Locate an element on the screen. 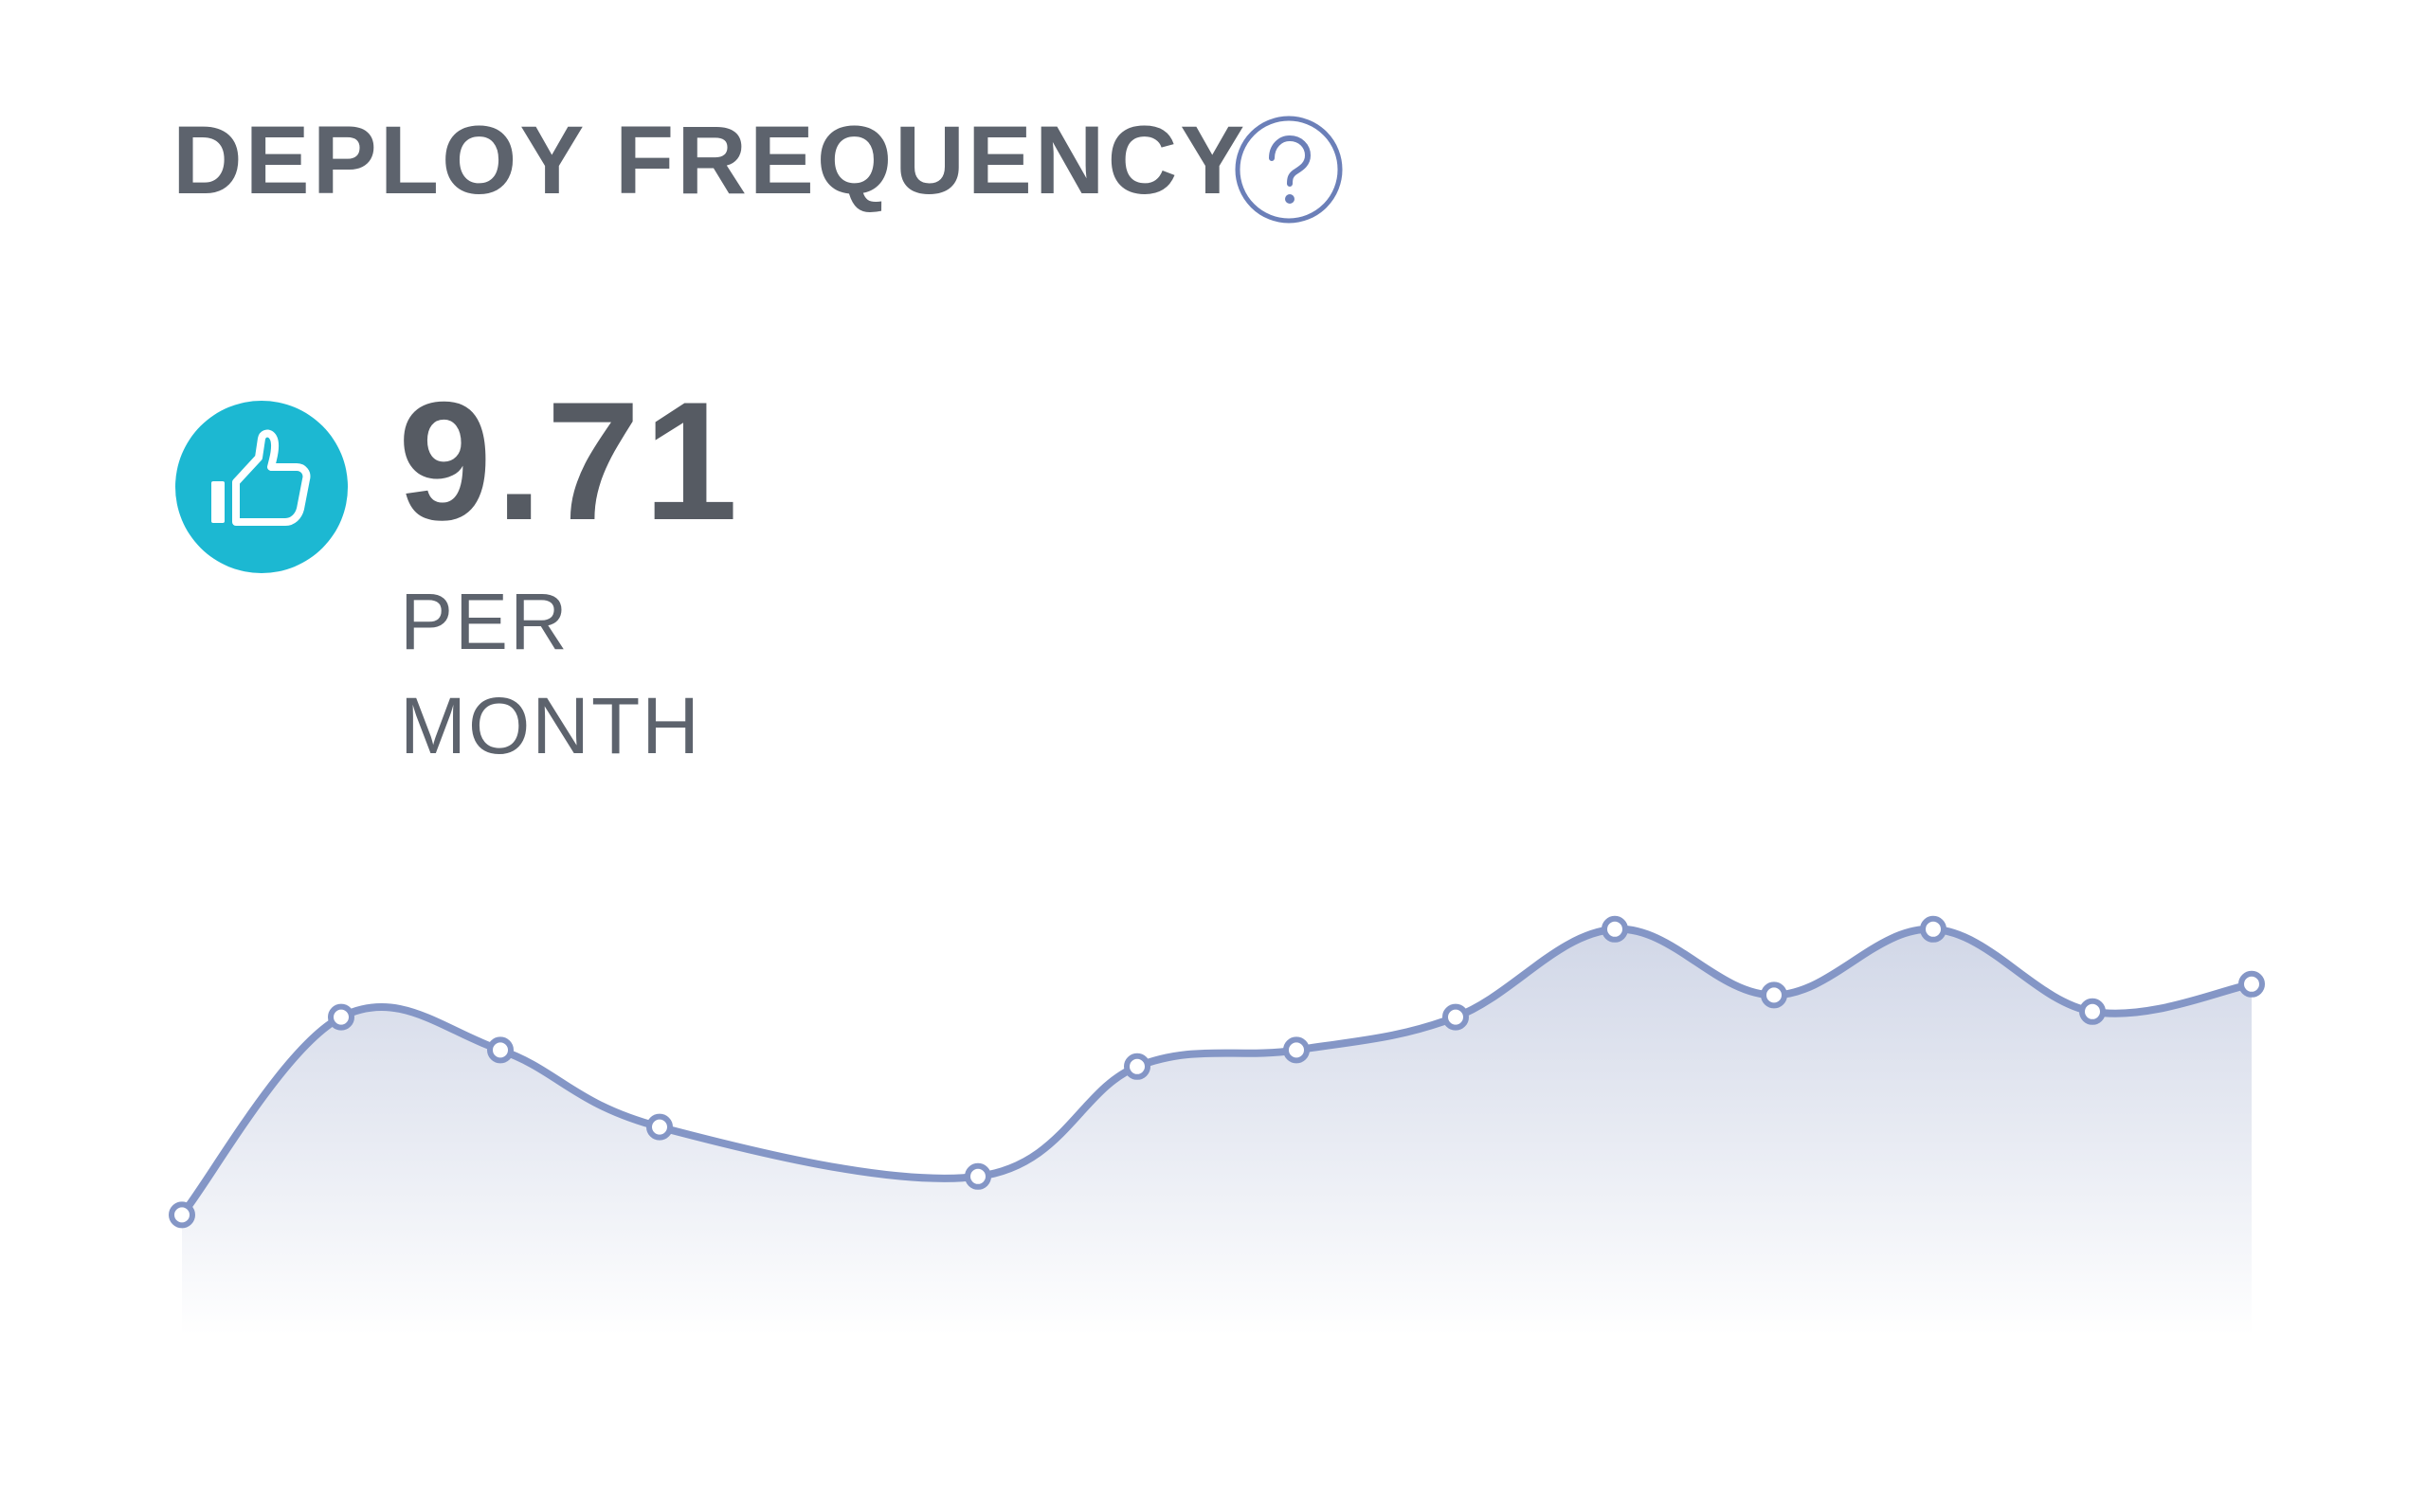 This screenshot has height=1512, width=2426. question-circle-icon is located at coordinates (1289, 170).